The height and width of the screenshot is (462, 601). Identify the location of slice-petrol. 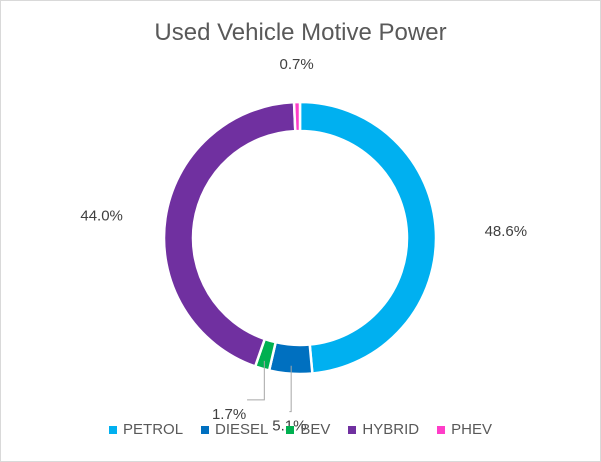
(368, 237).